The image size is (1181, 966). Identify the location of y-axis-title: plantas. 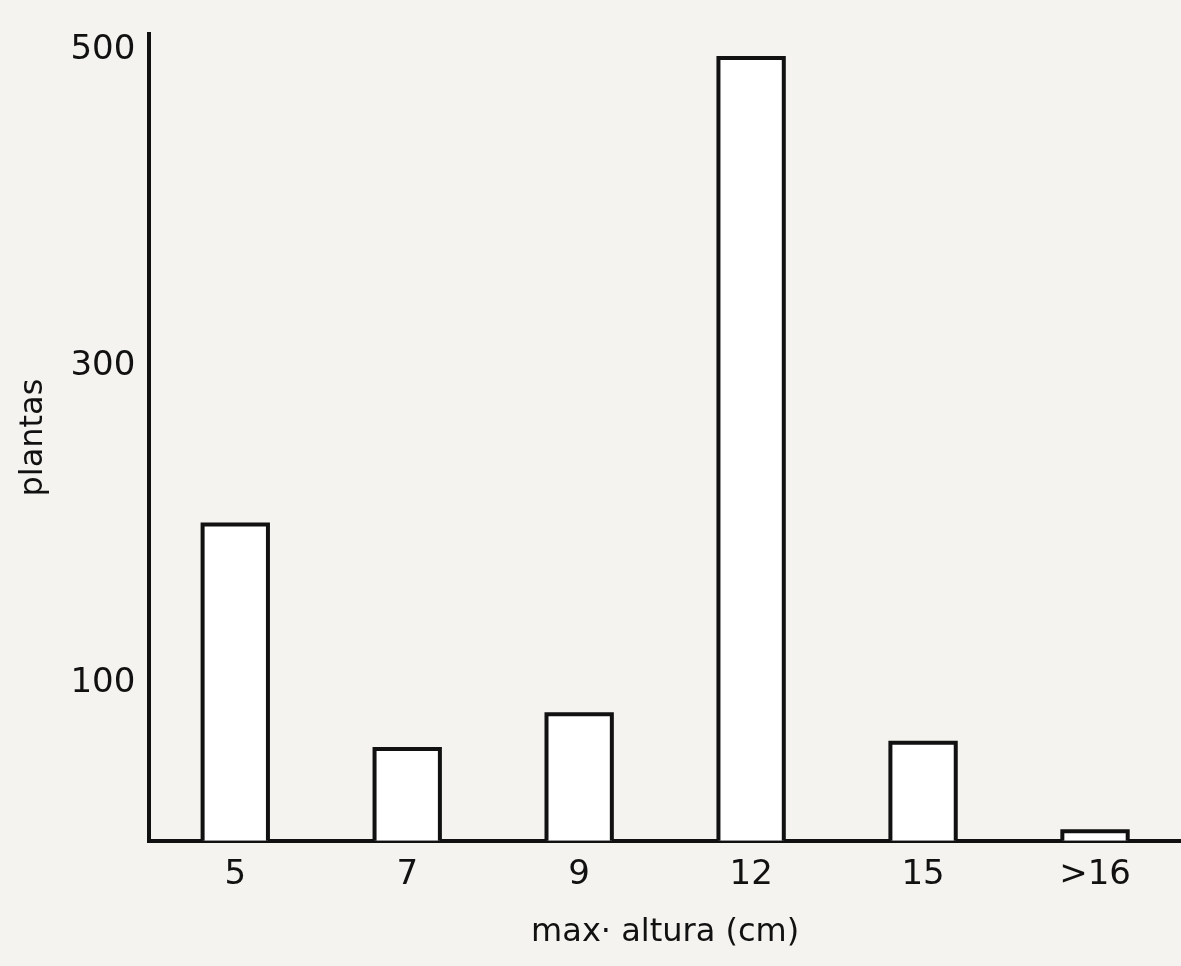
(30, 437).